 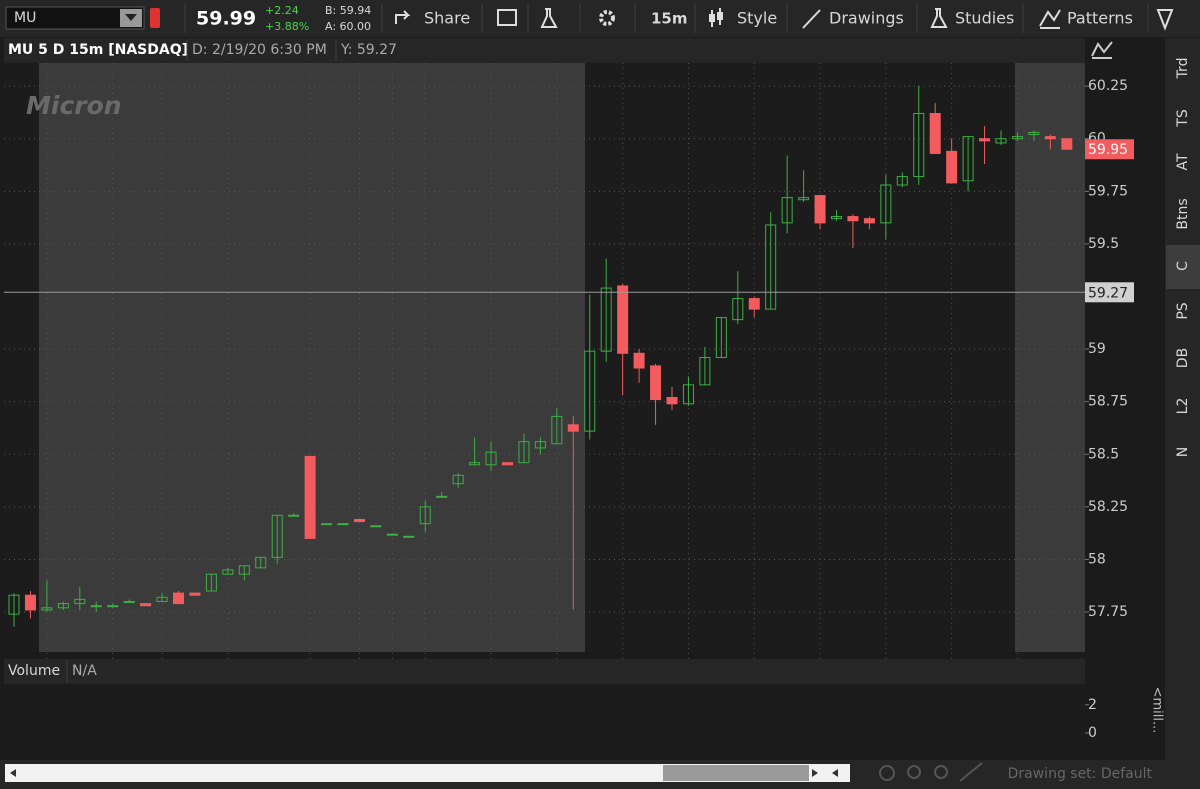 What do you see at coordinates (984, 18) in the screenshot?
I see `studies-button: Studies` at bounding box center [984, 18].